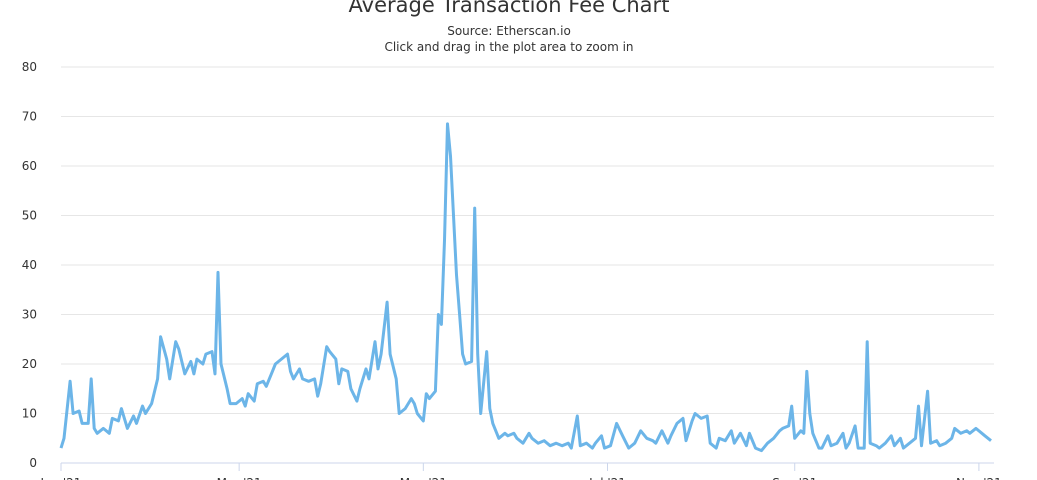 This screenshot has width=1037, height=480. What do you see at coordinates (979, 478) in the screenshot?
I see `x-tick-label: Nov '21` at bounding box center [979, 478].